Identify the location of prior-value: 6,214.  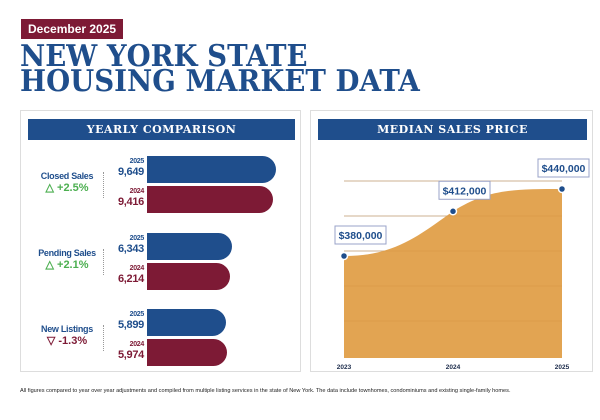
(130, 279).